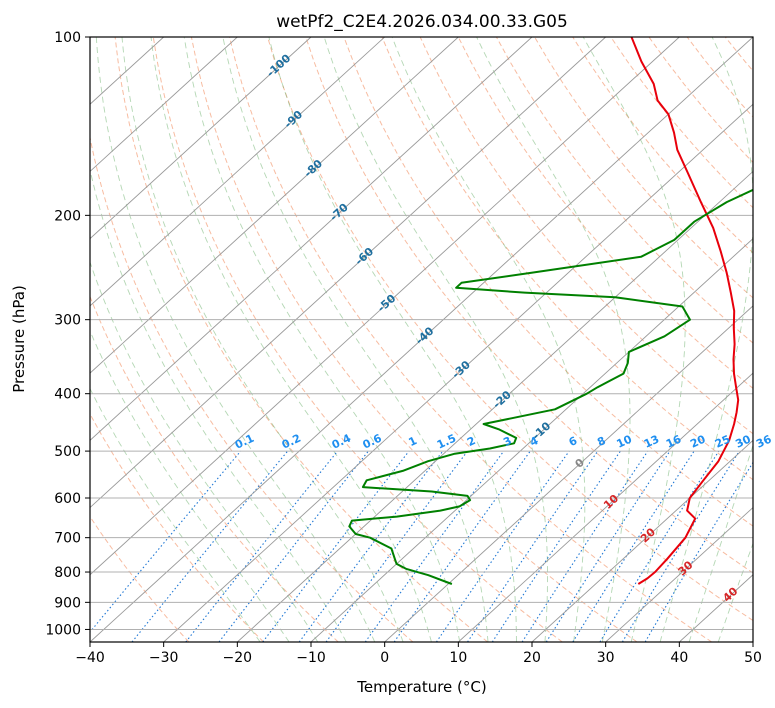  I want to click on x-tick-label: 40, so click(679, 658).